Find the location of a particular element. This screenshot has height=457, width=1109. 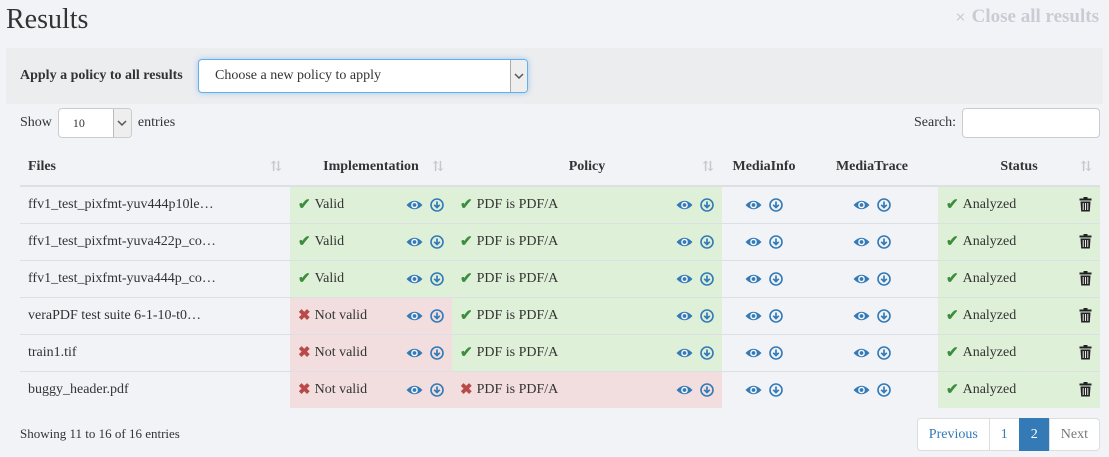

policy-select: Choose a new policy to apply is located at coordinates (363, 76).